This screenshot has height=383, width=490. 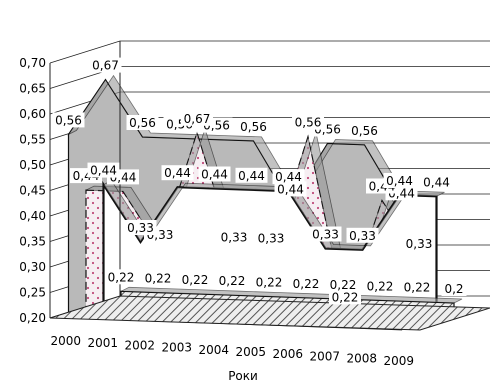 What do you see at coordinates (288, 354) in the screenshot?
I see `x-tick-label: 2006` at bounding box center [288, 354].